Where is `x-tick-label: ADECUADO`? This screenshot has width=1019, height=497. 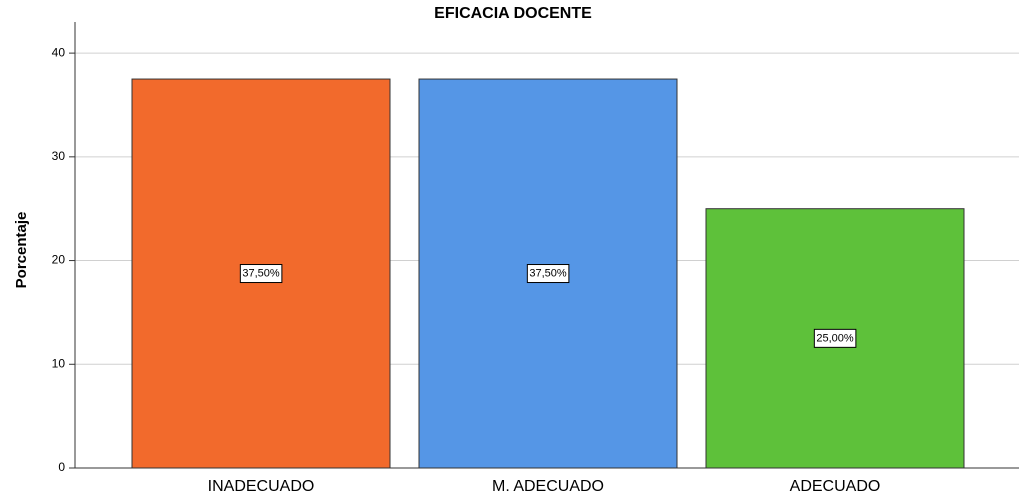
x-tick-label: ADECUADO is located at coordinates (835, 486).